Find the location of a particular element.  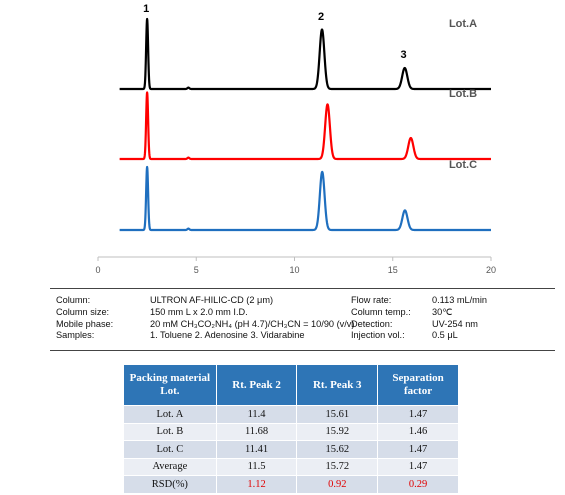

condition-value: UV-254 nm is located at coordinates (455, 323).